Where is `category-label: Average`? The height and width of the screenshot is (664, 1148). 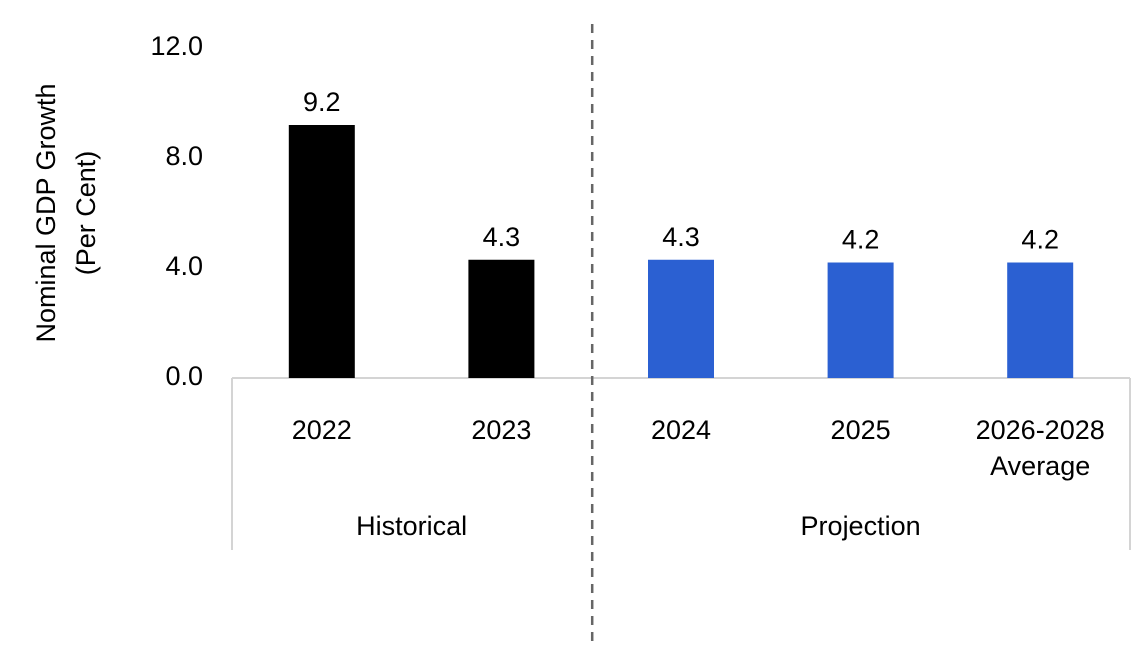
category-label: Average is located at coordinates (1040, 466).